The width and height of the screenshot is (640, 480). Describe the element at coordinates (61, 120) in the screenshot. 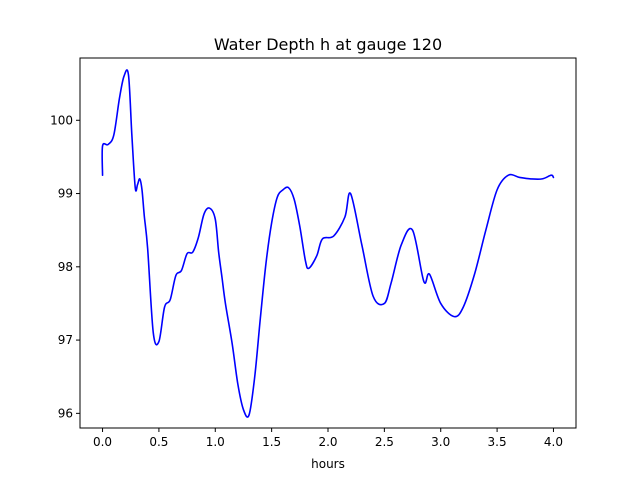

I see `y-tick-label: 100` at that location.